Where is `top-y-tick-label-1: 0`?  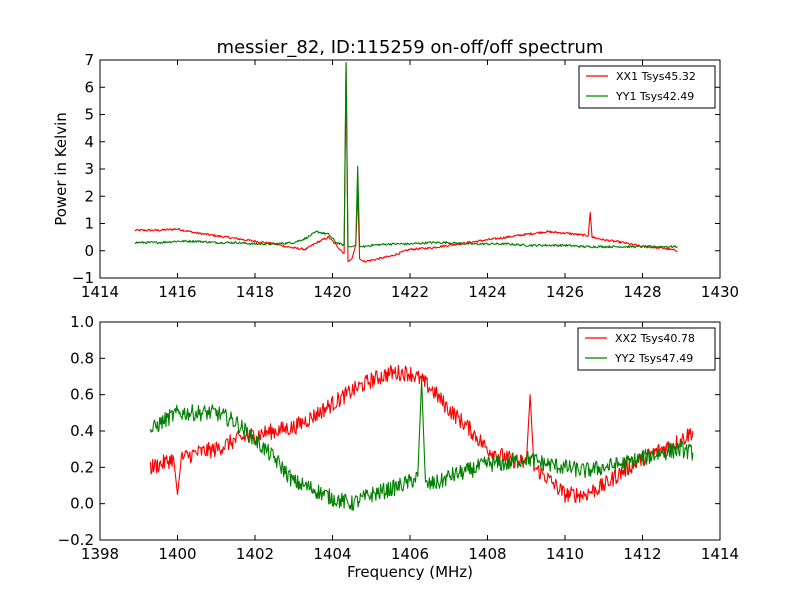
top-y-tick-label-1: 0 is located at coordinates (89, 251).